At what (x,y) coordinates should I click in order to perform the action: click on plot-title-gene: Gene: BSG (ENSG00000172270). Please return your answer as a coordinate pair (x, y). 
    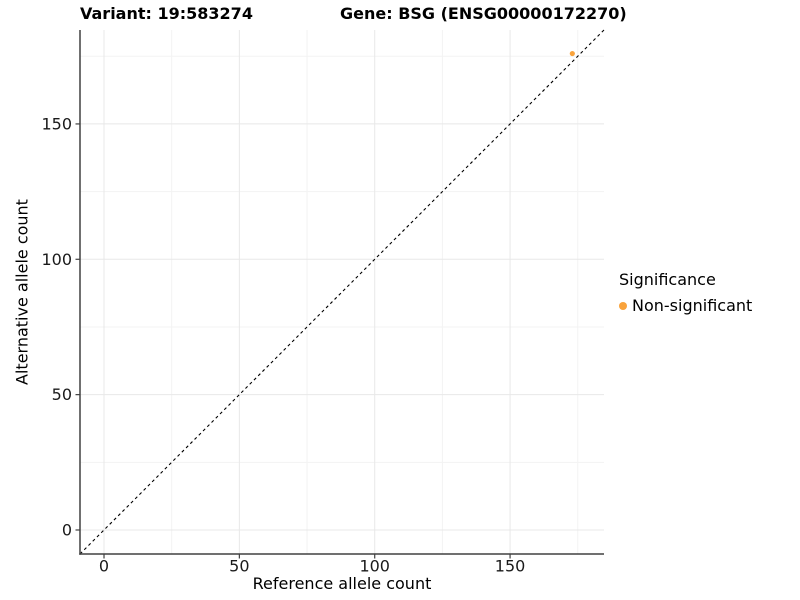
    Looking at the image, I should click on (483, 13).